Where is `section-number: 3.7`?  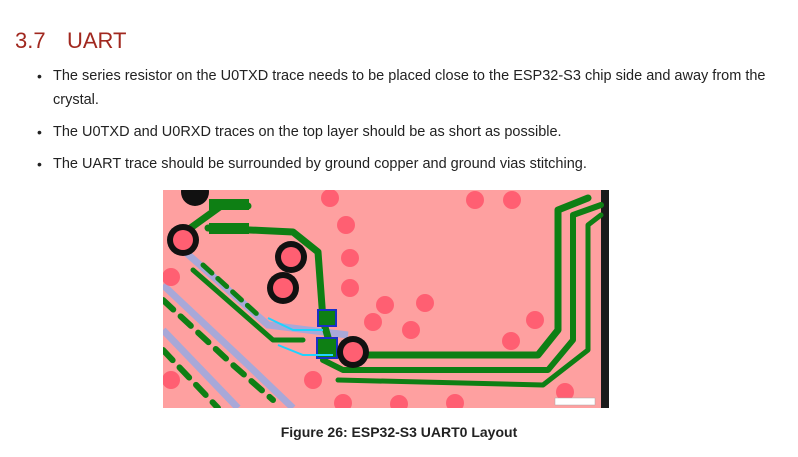
section-number: 3.7 is located at coordinates (30, 40).